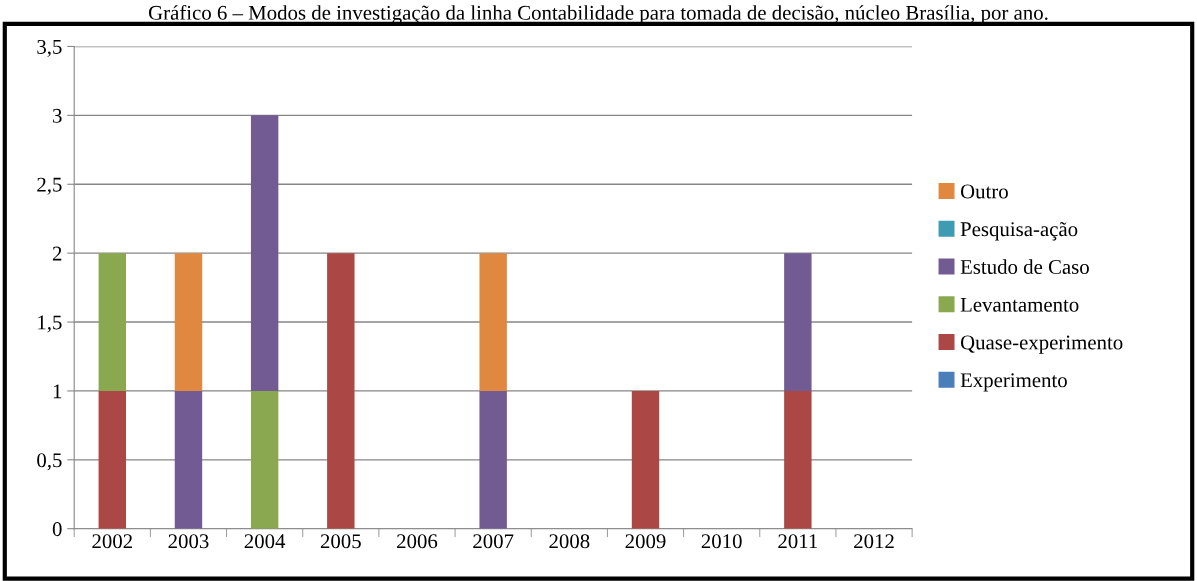 Image resolution: width=1197 pixels, height=581 pixels. Describe the element at coordinates (493, 541) in the screenshot. I see `x-tick-label: 2007` at that location.